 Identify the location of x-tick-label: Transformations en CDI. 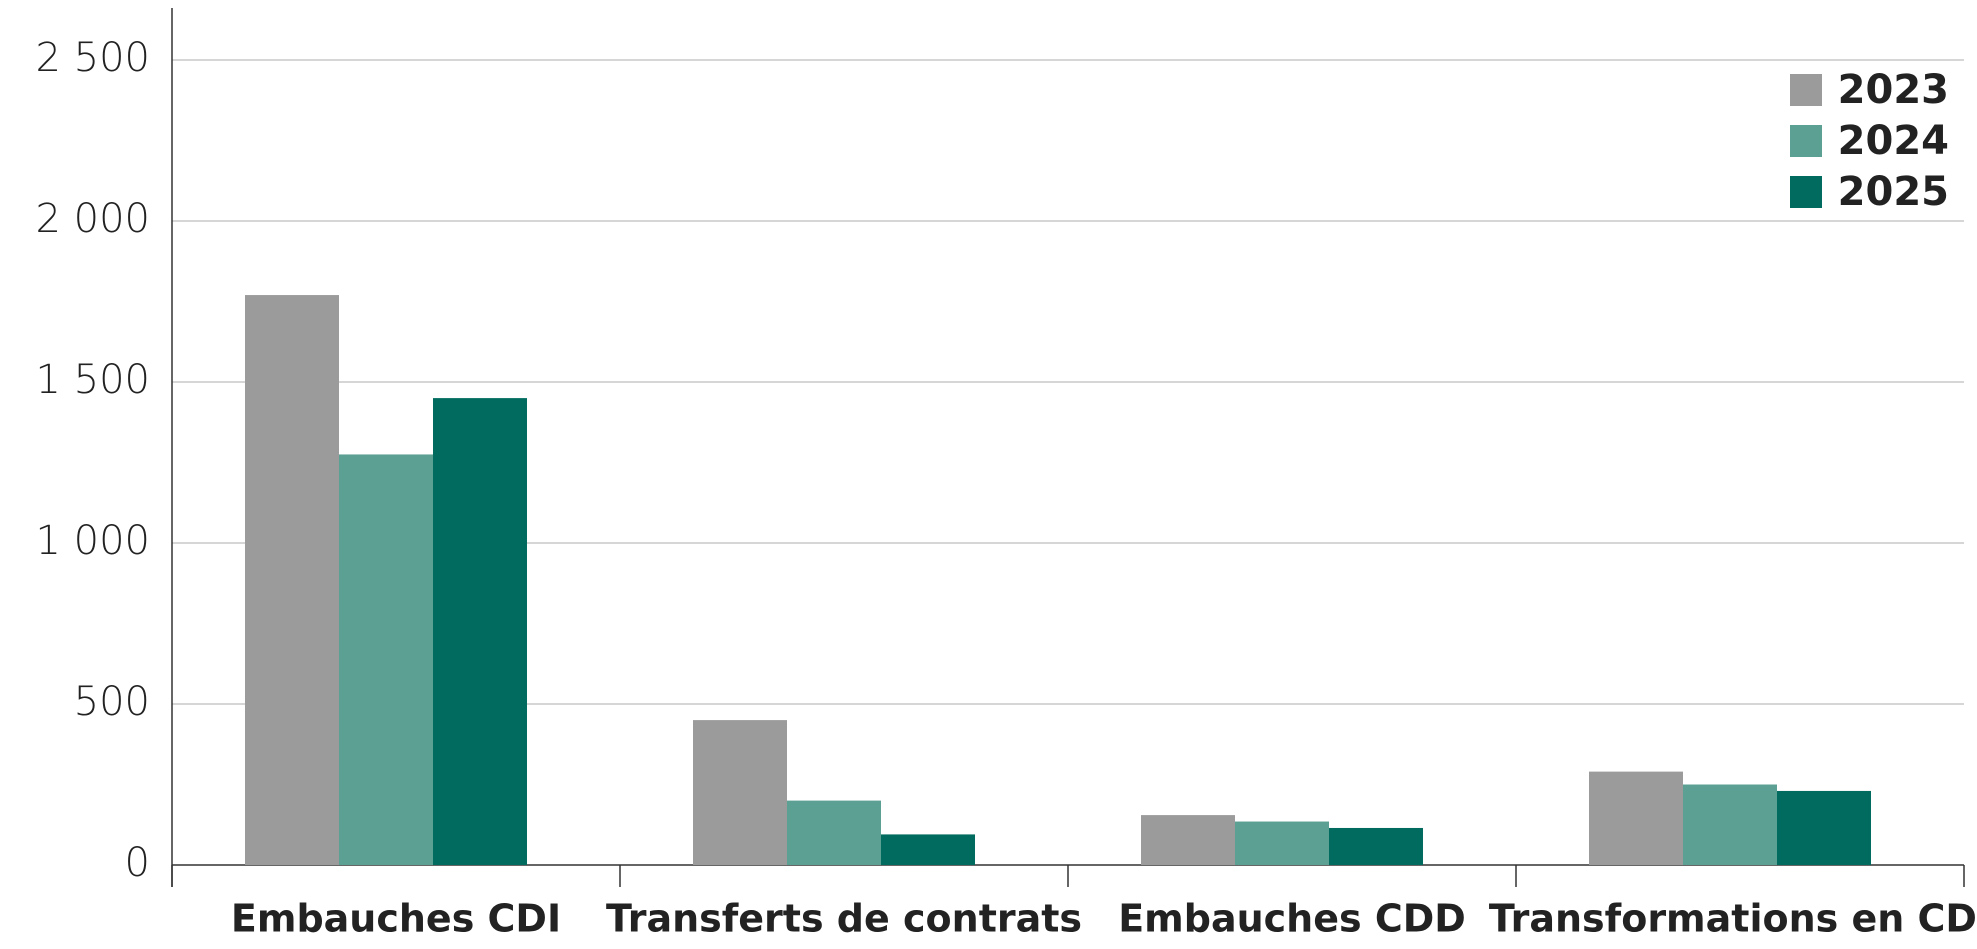
(1733, 919).